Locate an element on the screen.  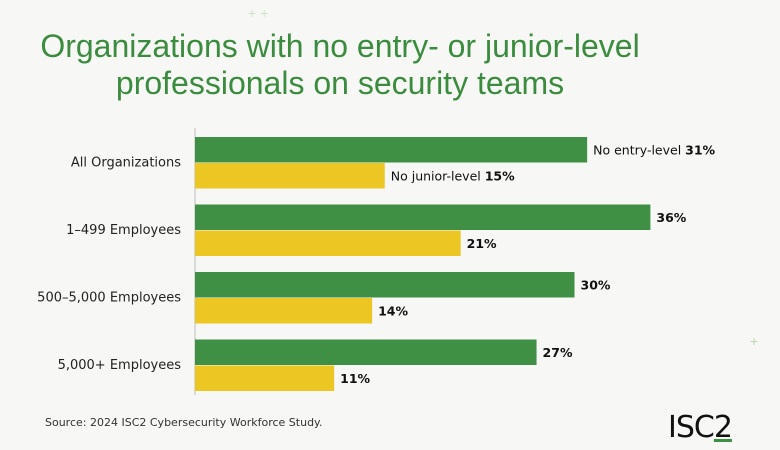
data-label: 11% is located at coordinates (355, 378).